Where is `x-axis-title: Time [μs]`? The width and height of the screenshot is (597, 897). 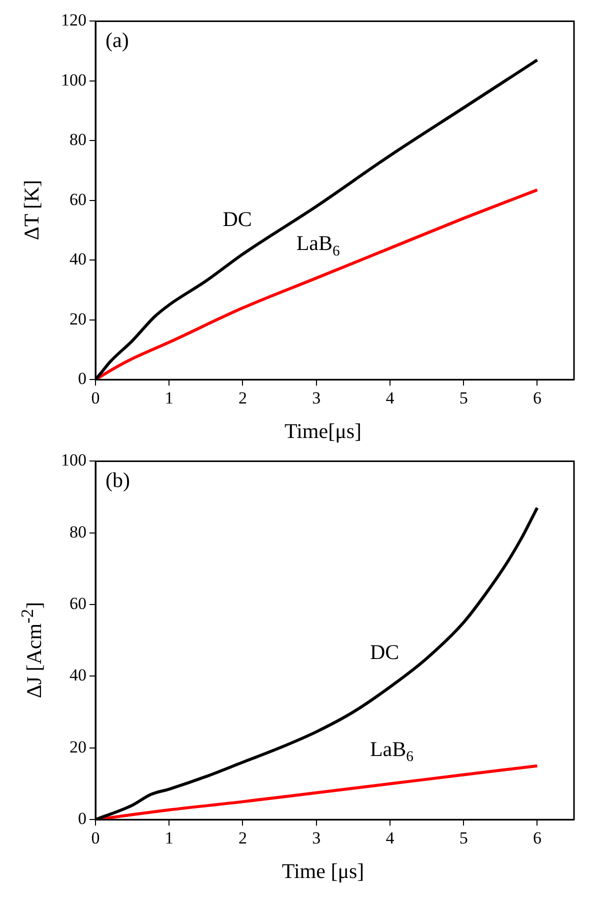 x-axis-title: Time [μs] is located at coordinates (323, 871).